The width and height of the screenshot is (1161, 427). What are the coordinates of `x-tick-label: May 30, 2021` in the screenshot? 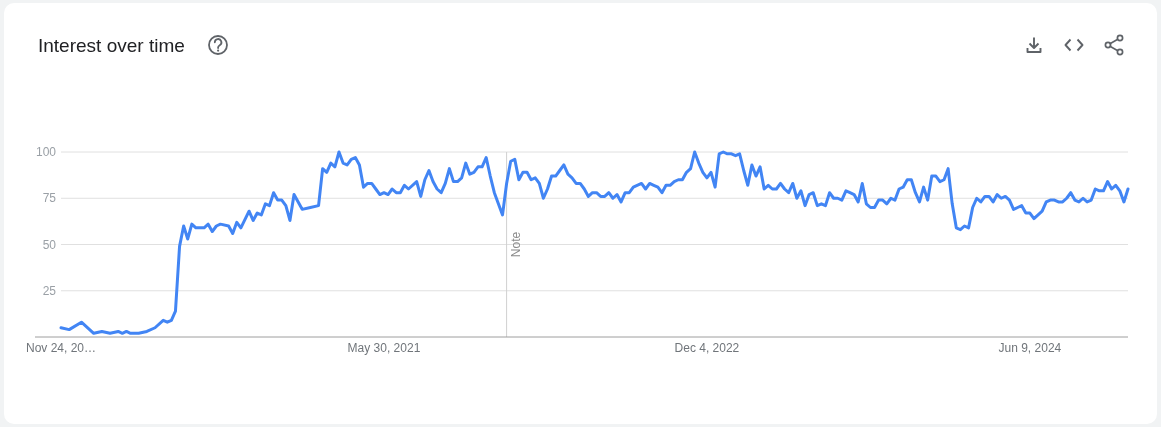 It's located at (384, 348).